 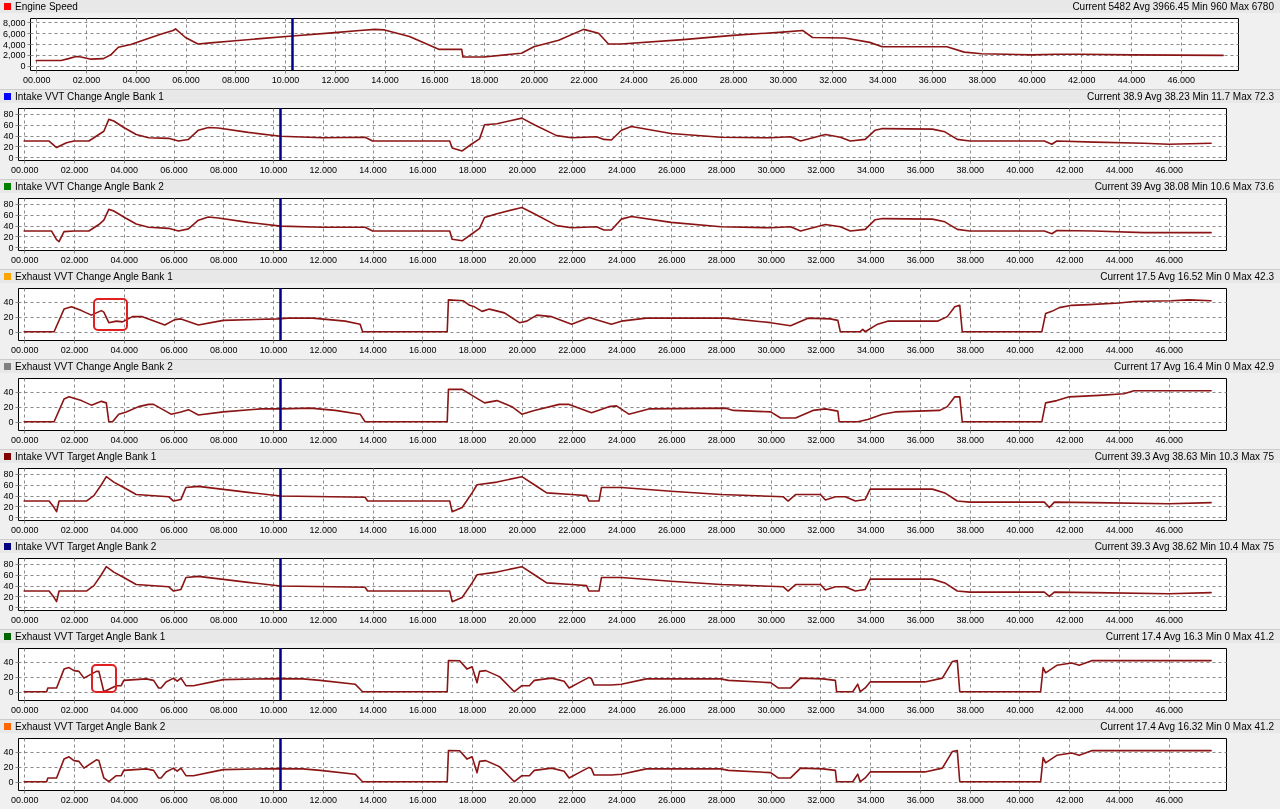 I want to click on y-tick-label: 4,000, so click(x=14, y=44).